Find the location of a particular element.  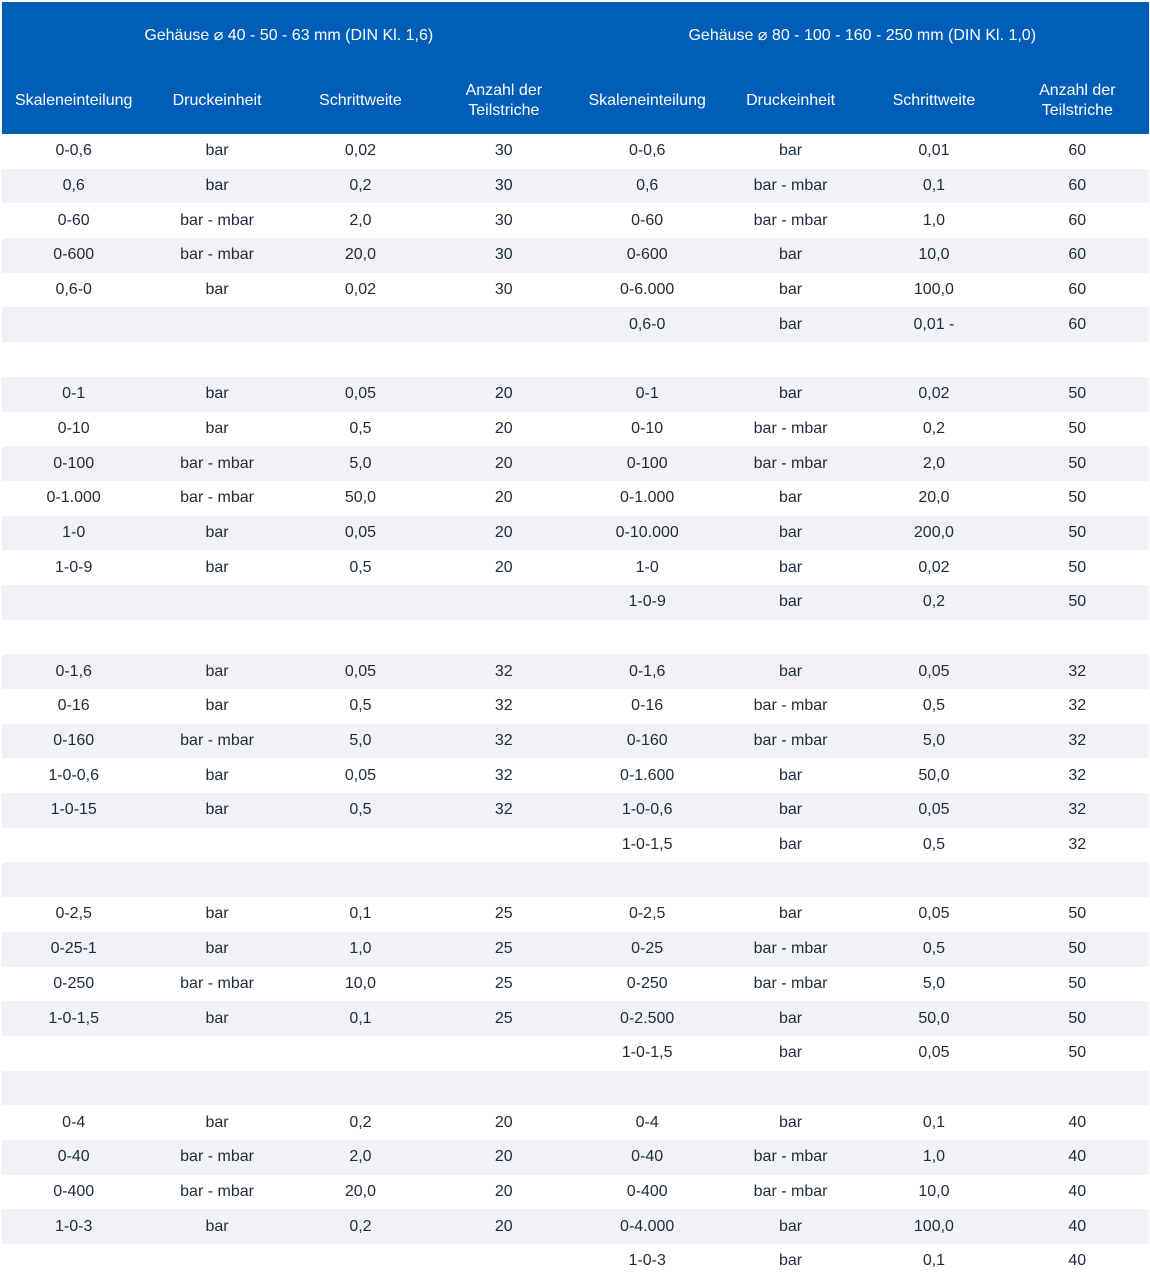

table-row: 1-0-1,5 bar 0,05 50 is located at coordinates (575, 1053).